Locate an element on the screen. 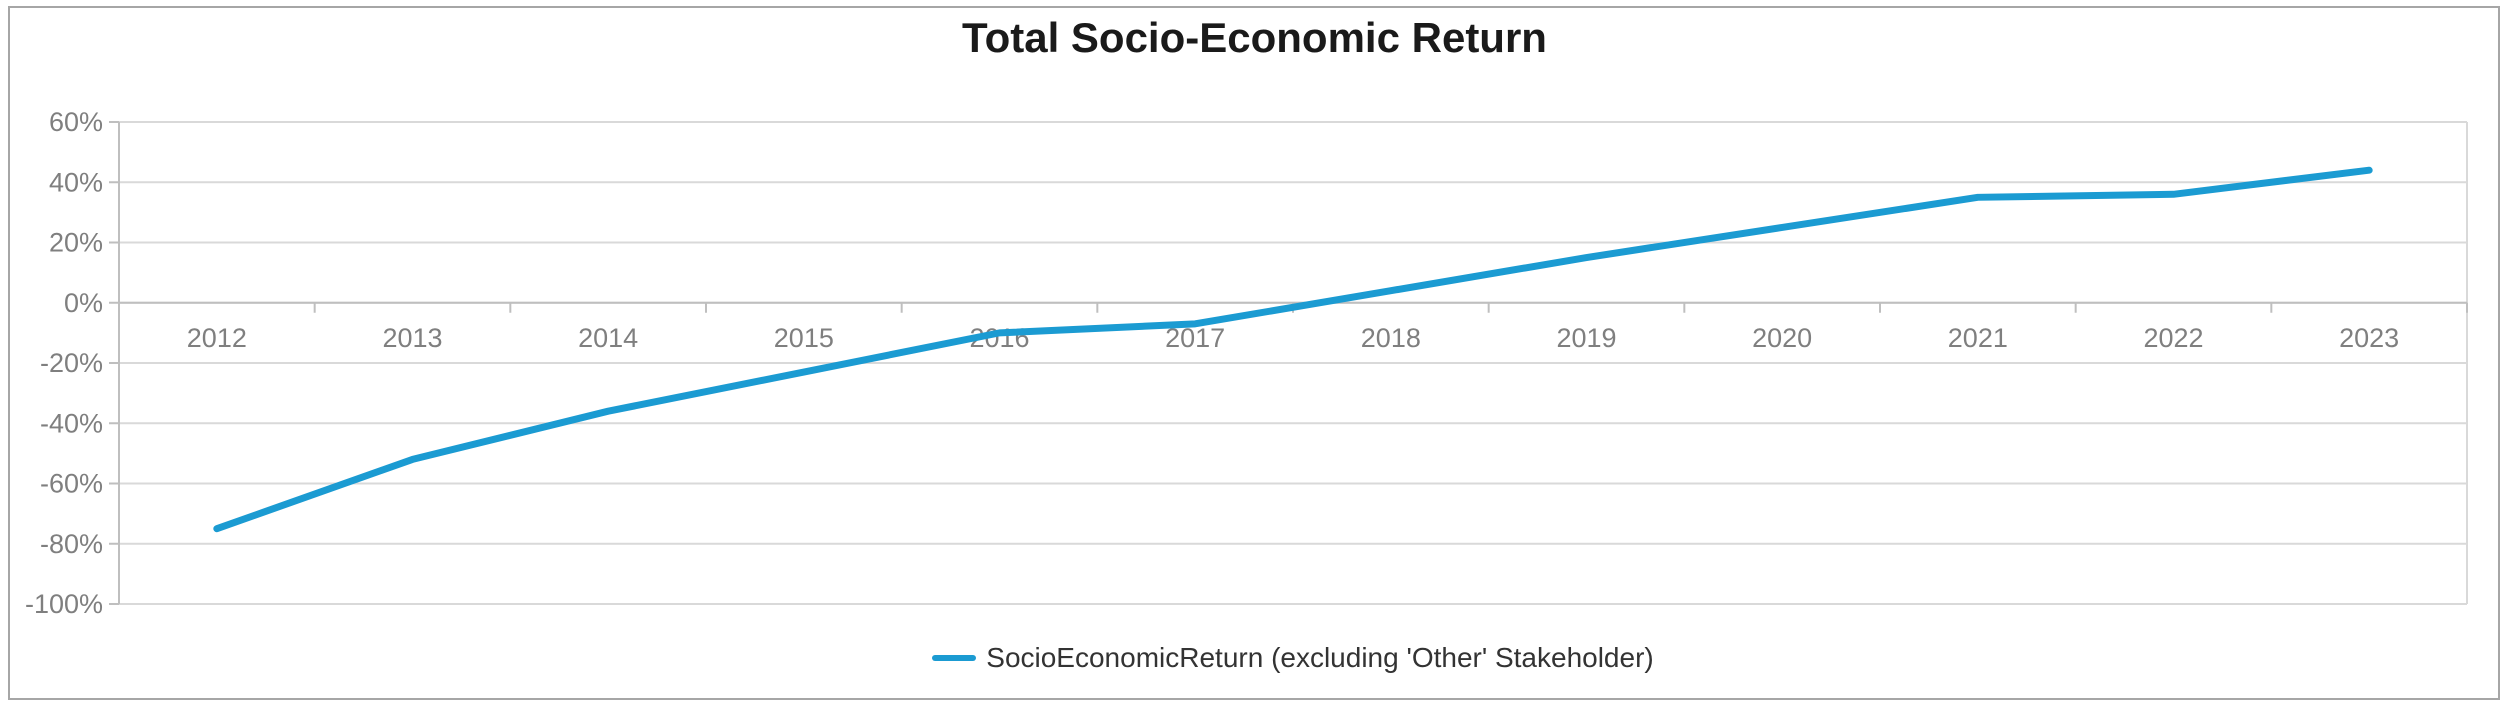 The image size is (2509, 708). y-axis-label: 0% is located at coordinates (83, 303).